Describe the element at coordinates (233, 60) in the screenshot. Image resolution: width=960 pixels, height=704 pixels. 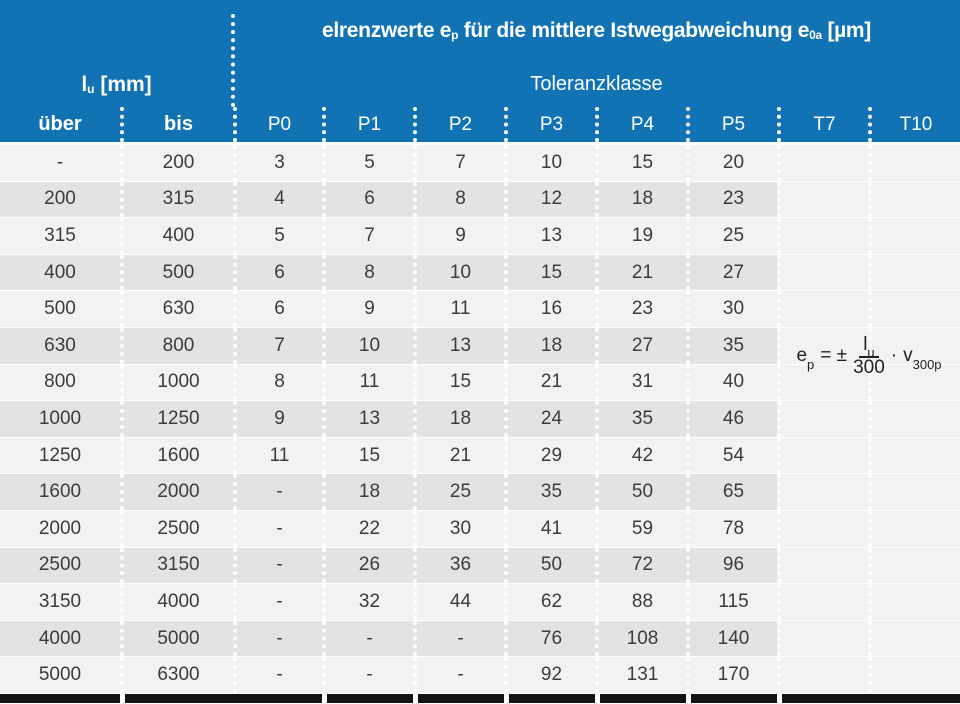
I see `header-dotted-separator` at that location.